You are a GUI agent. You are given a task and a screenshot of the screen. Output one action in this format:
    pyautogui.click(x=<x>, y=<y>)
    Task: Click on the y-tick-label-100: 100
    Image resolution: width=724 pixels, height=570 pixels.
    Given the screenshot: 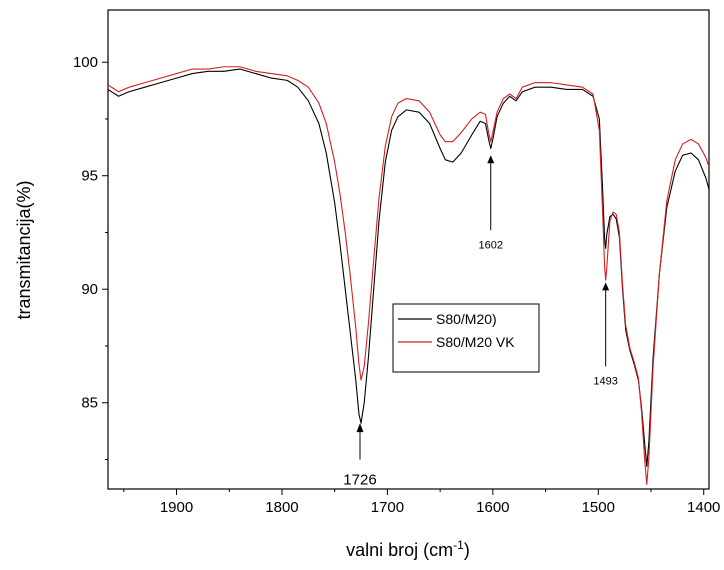 What is the action you would take?
    pyautogui.click(x=85, y=62)
    